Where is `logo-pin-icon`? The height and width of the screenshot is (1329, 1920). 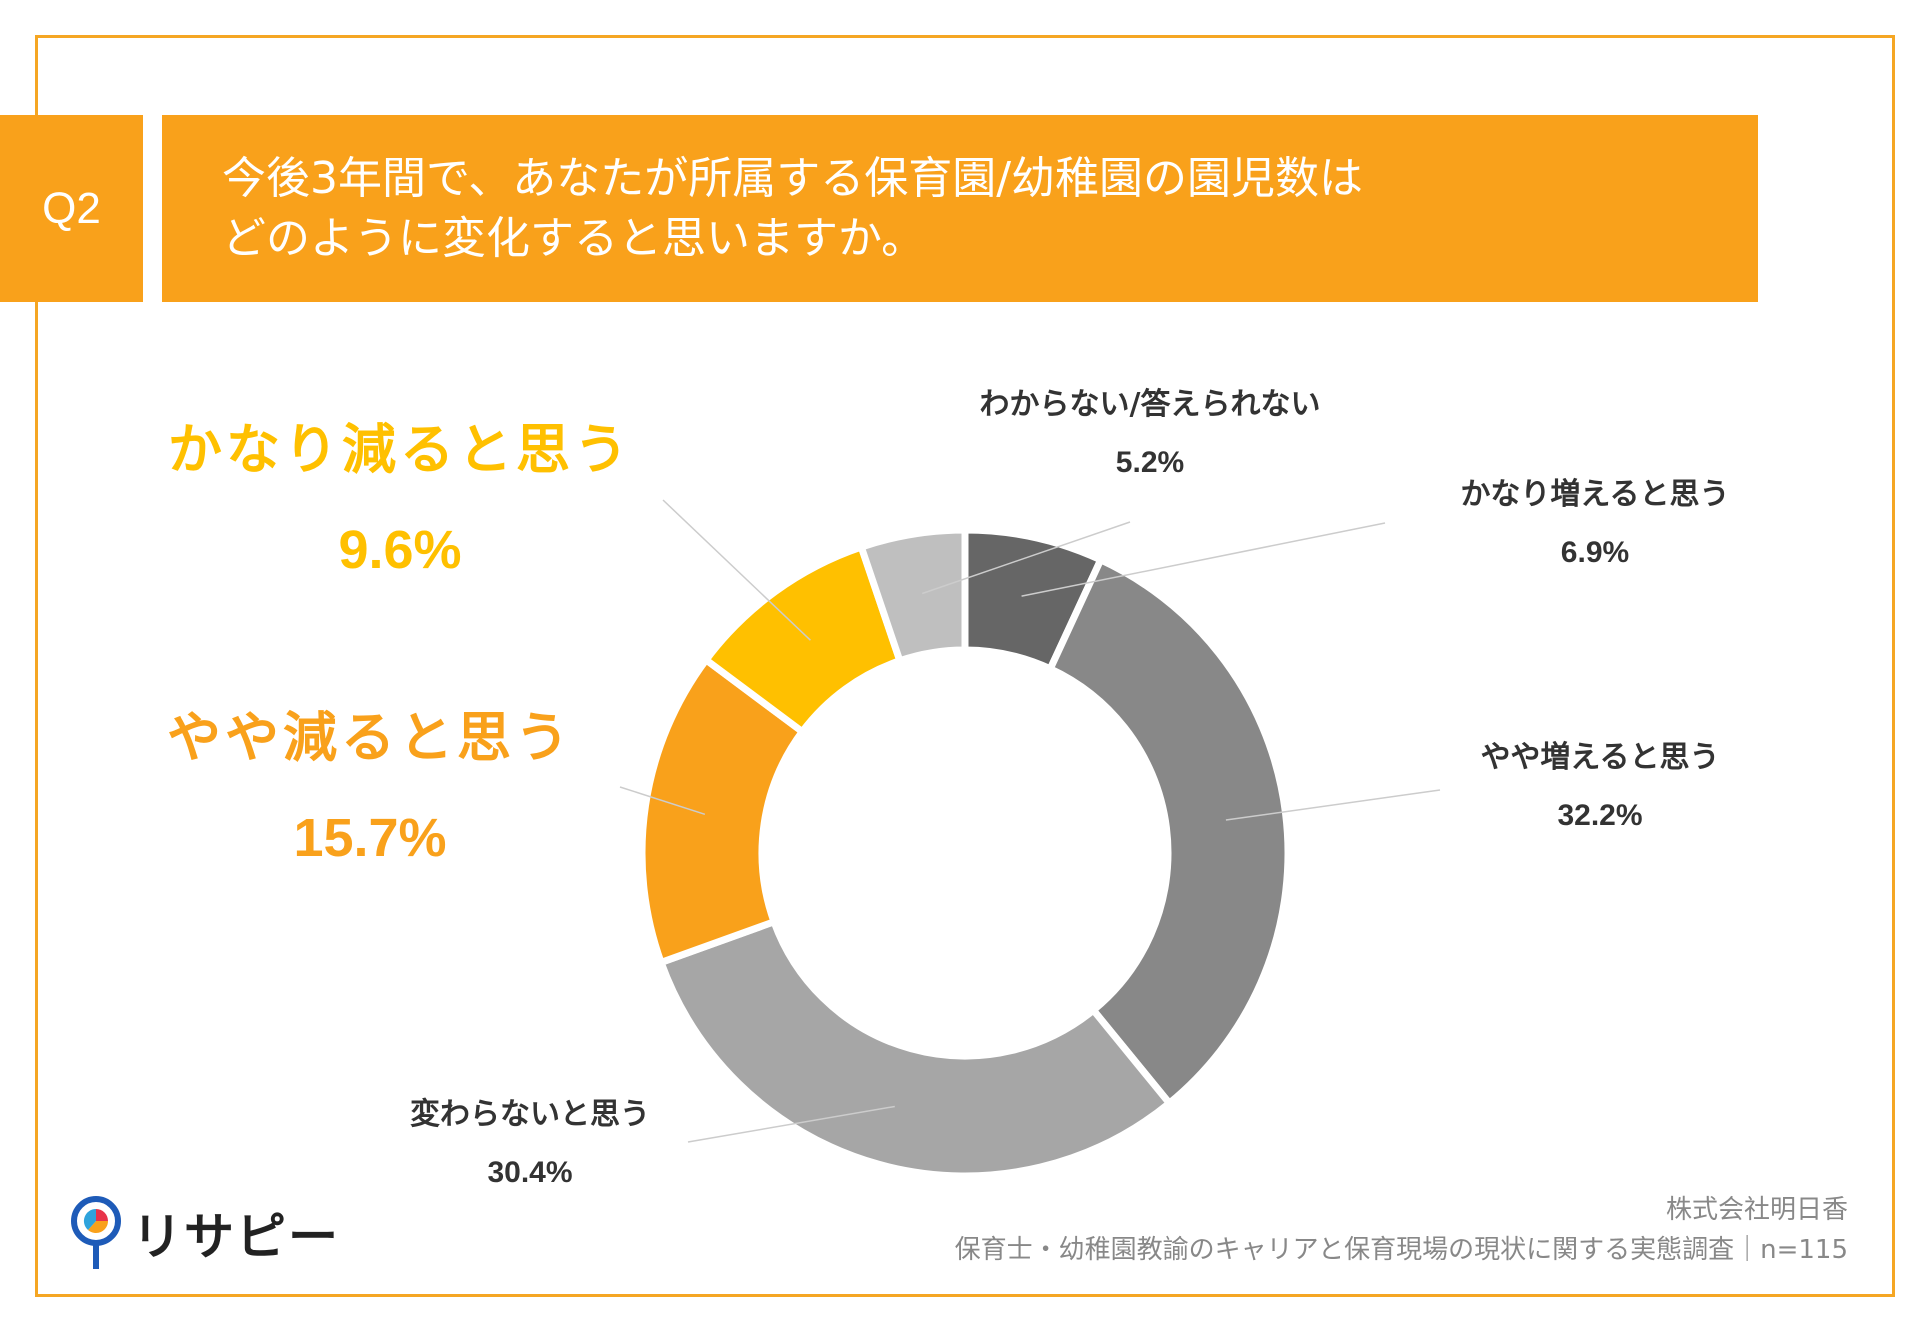 logo-pin-icon is located at coordinates (96, 1232).